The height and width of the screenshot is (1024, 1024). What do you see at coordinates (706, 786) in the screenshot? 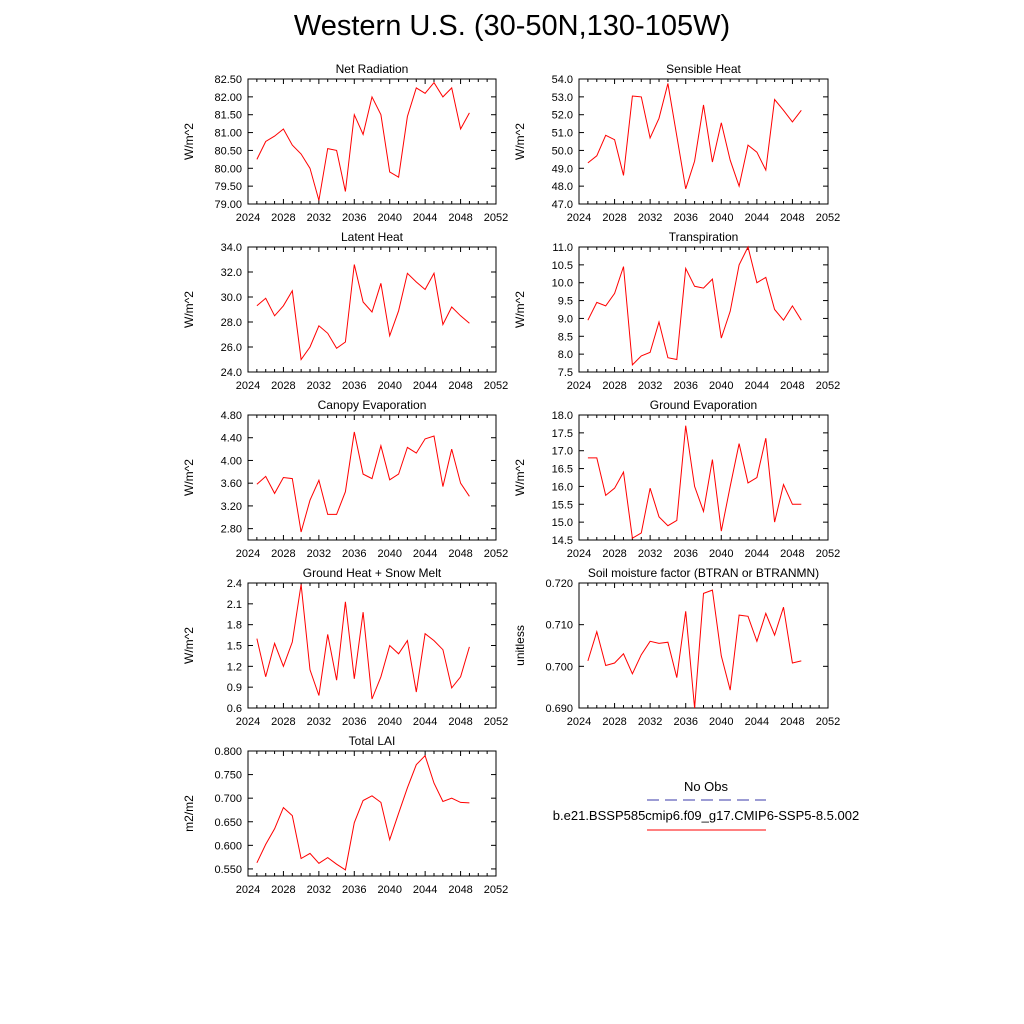
I see `legend-obs-label: No Obs` at bounding box center [706, 786].